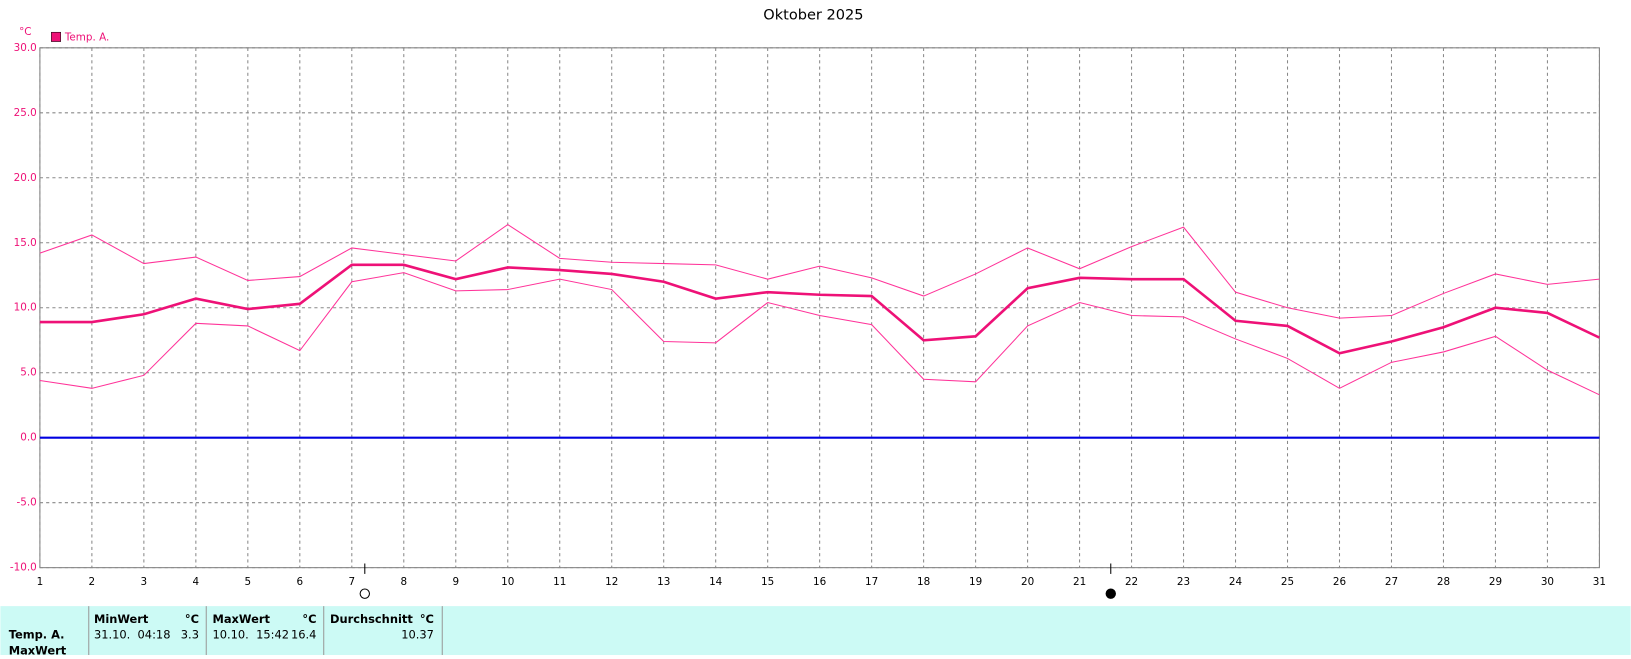 The height and width of the screenshot is (659, 1631). Describe the element at coordinates (40, 582) in the screenshot. I see `x-tick-label: 1` at that location.